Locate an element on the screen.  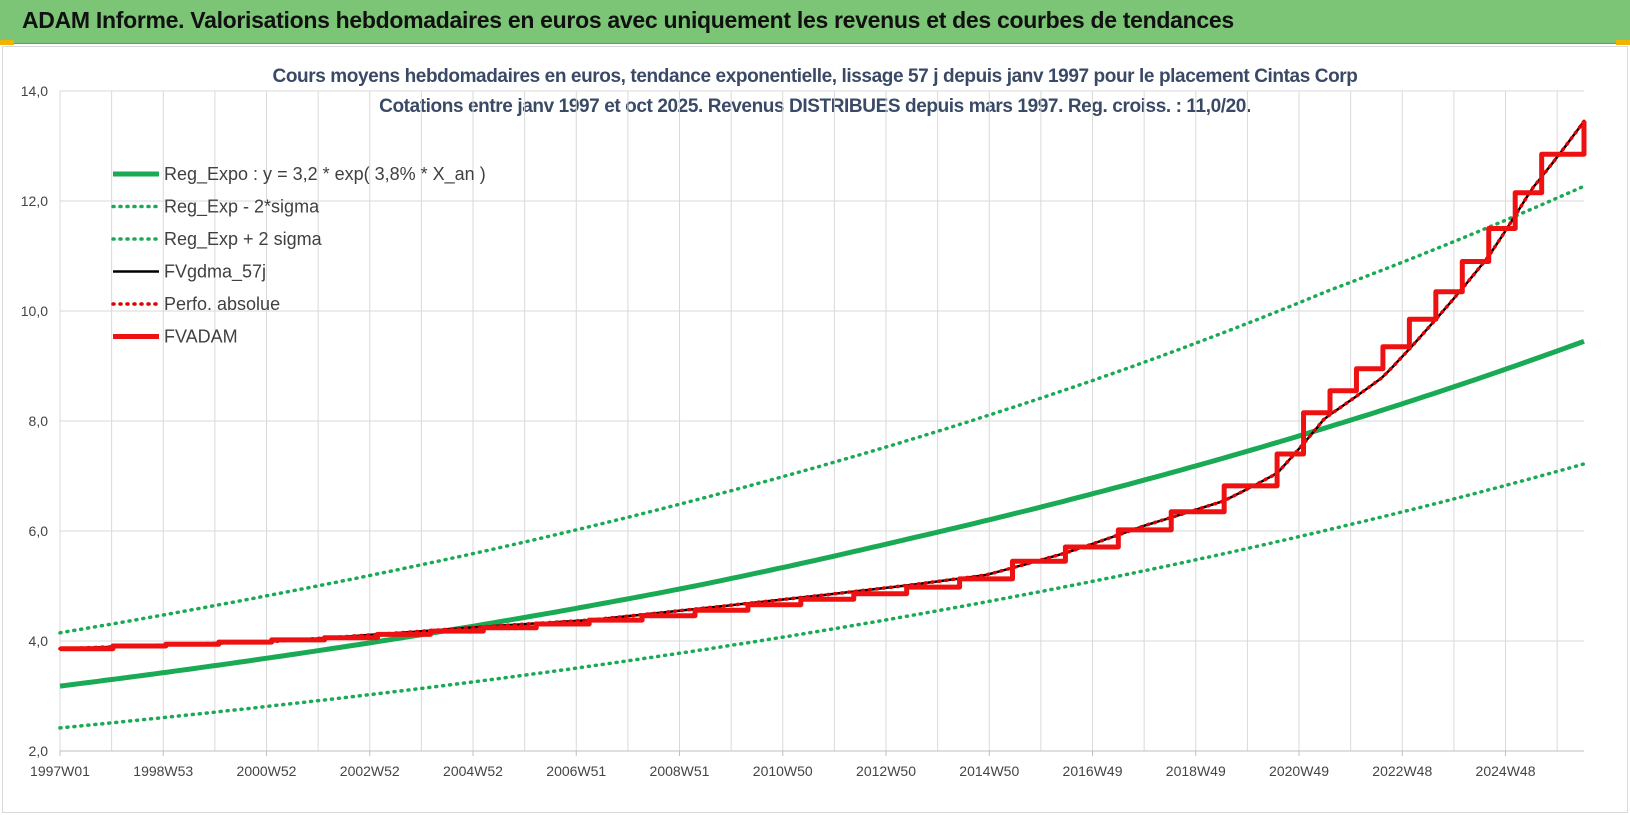
x-tick-label: 1997W01 is located at coordinates (60, 771).